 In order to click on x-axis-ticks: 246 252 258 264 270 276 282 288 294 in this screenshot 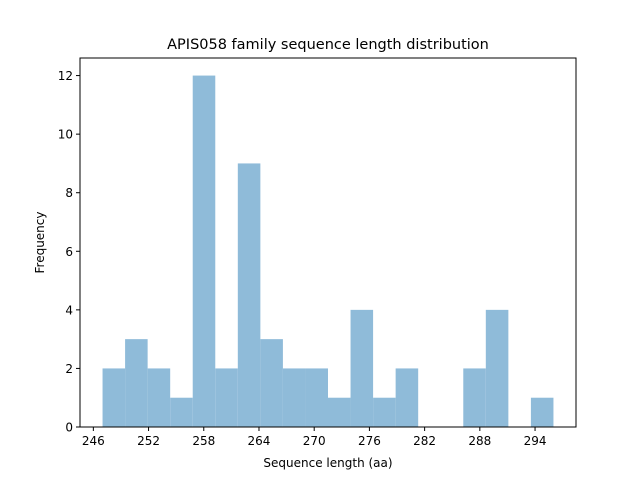, I will do `click(314, 437)`.